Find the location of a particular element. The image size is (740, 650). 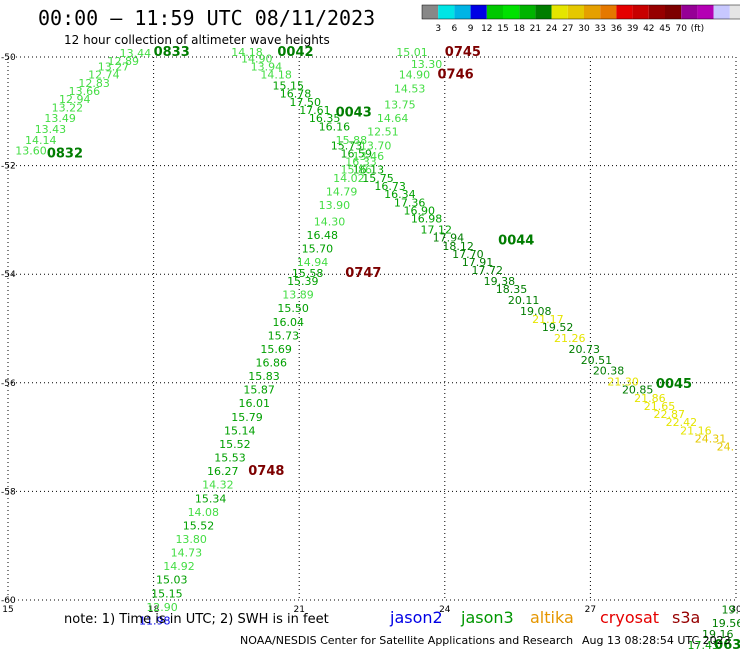

swh-value: 14.02 is located at coordinates (349, 178).